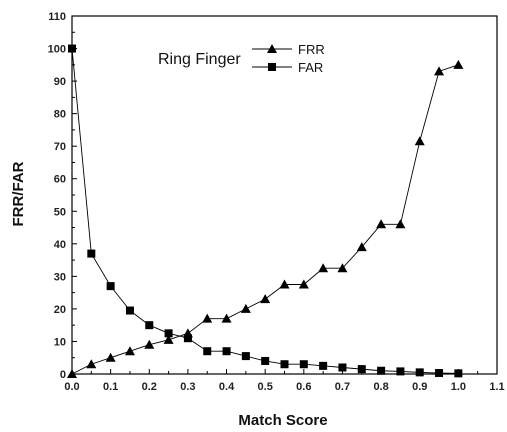 This screenshot has width=507, height=432. I want to click on y-tick-label: 40, so click(60, 245).